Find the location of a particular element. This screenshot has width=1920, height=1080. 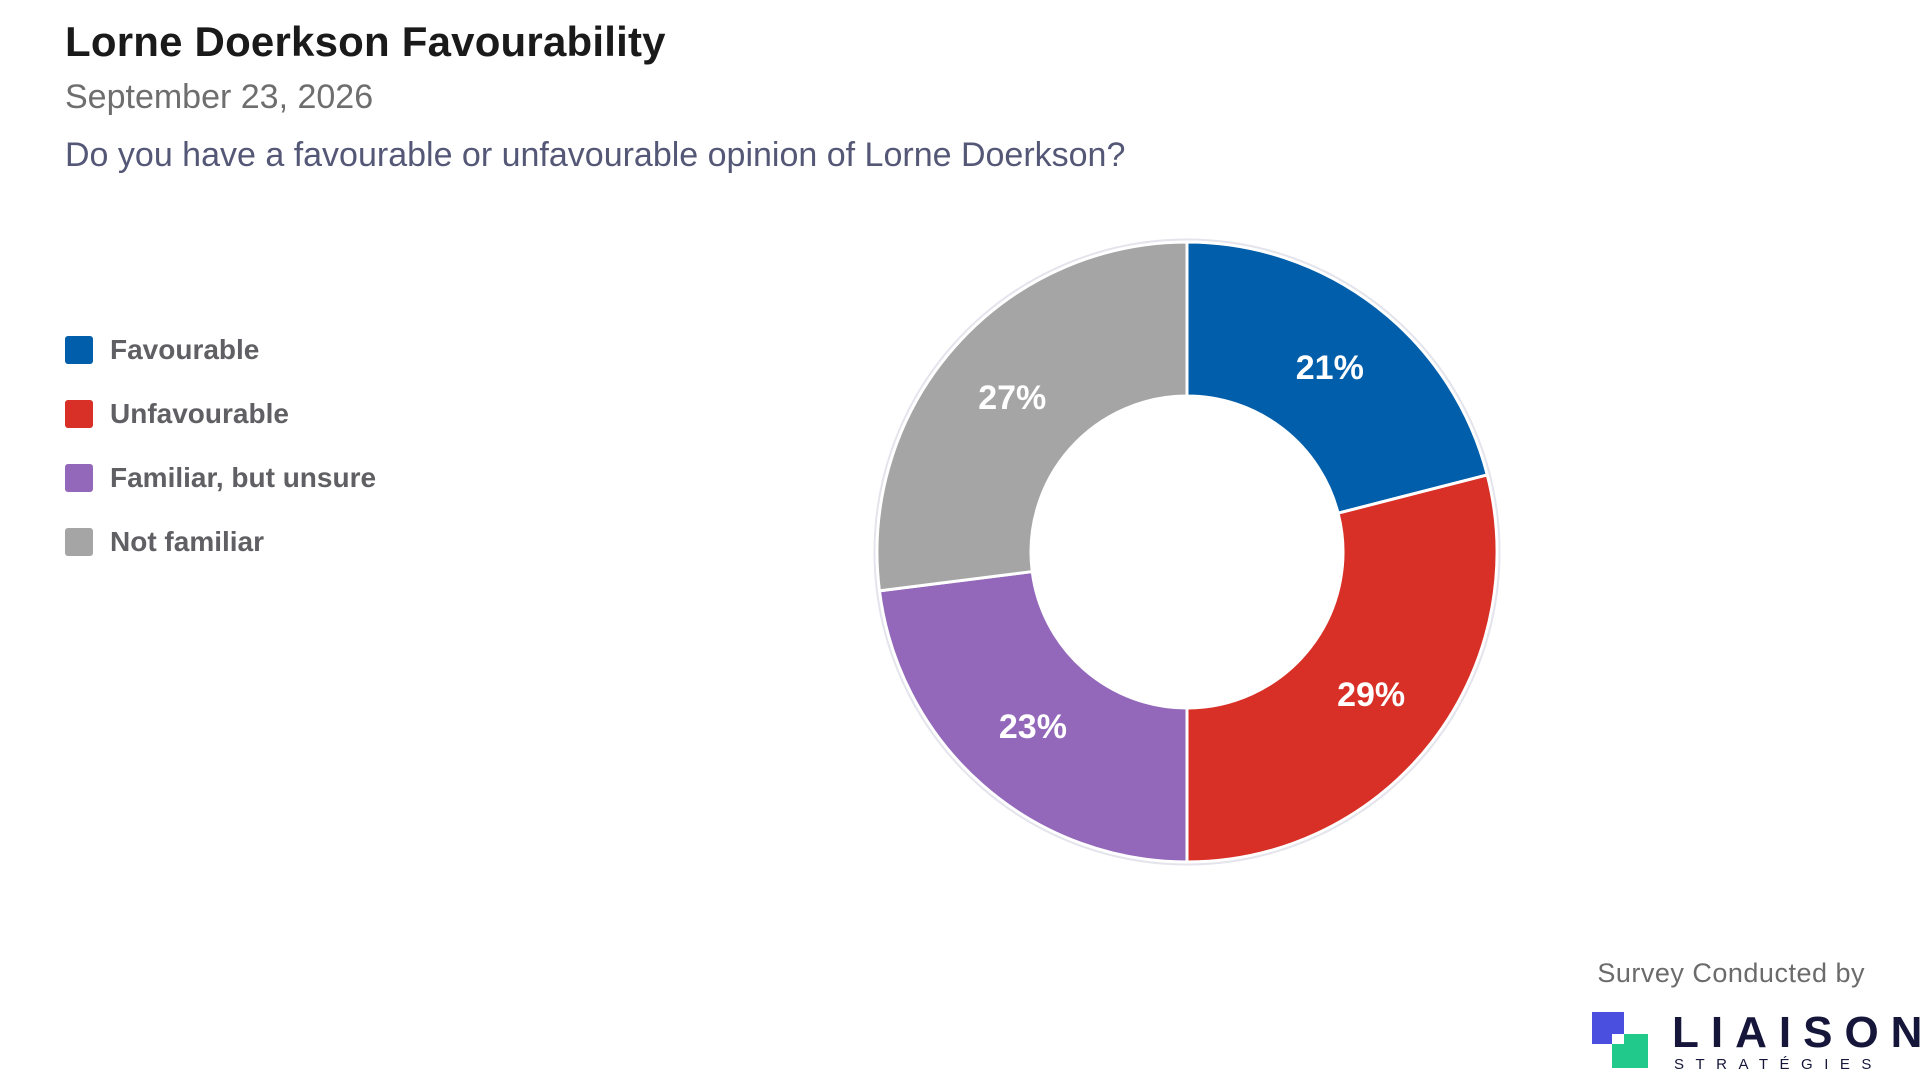

donut-slice-favourable is located at coordinates (1337, 377).